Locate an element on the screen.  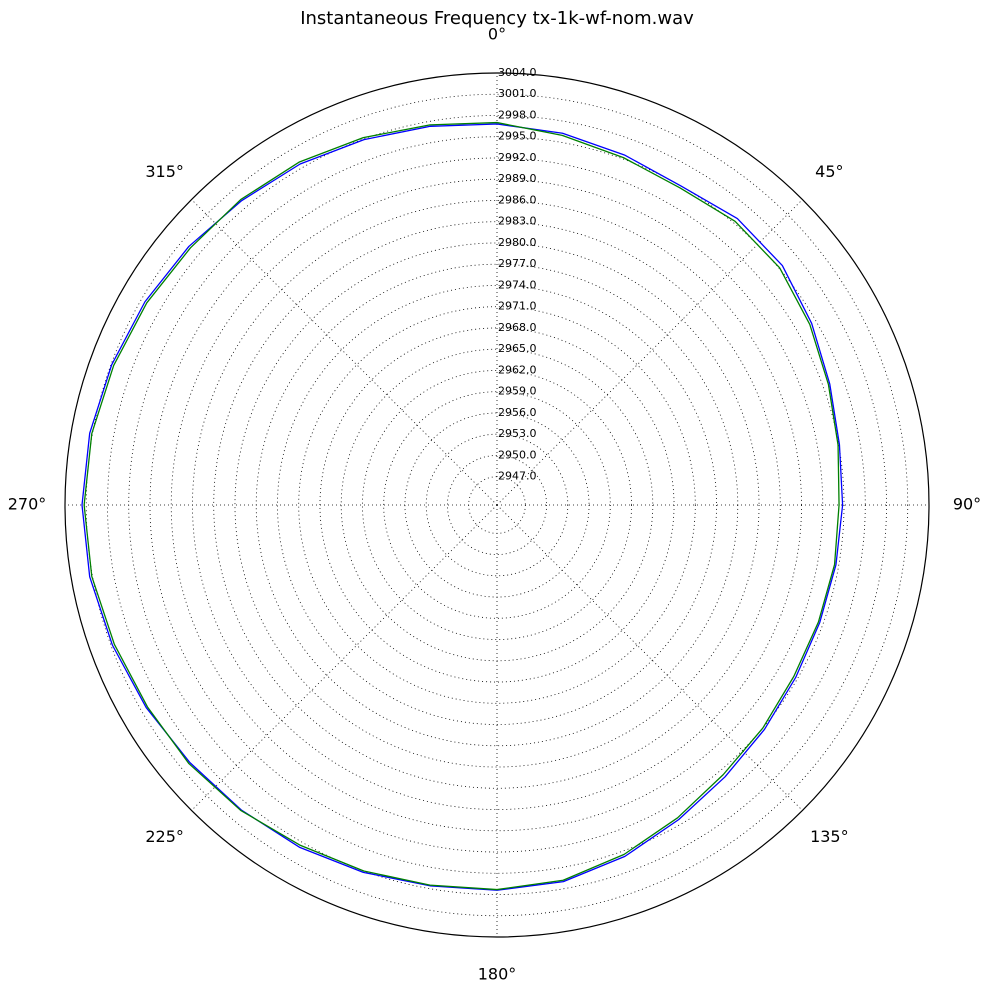
radial-tick-label: 2962.0 is located at coordinates (517, 369).